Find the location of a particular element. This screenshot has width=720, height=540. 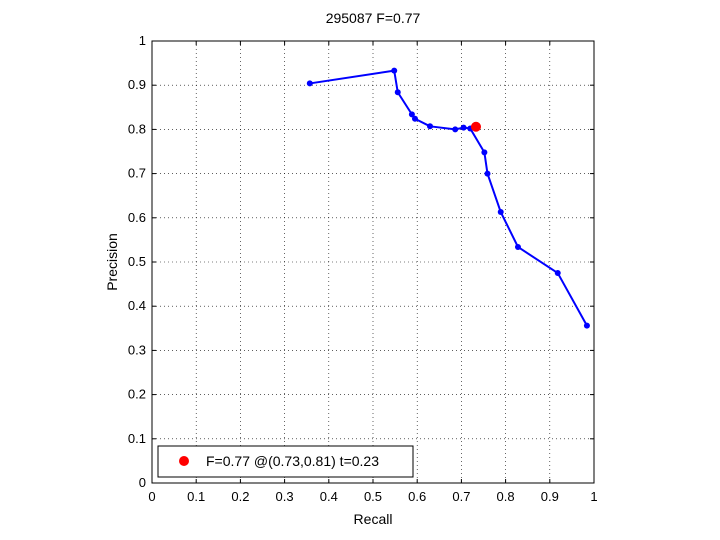

best-f-point is located at coordinates (475, 126).